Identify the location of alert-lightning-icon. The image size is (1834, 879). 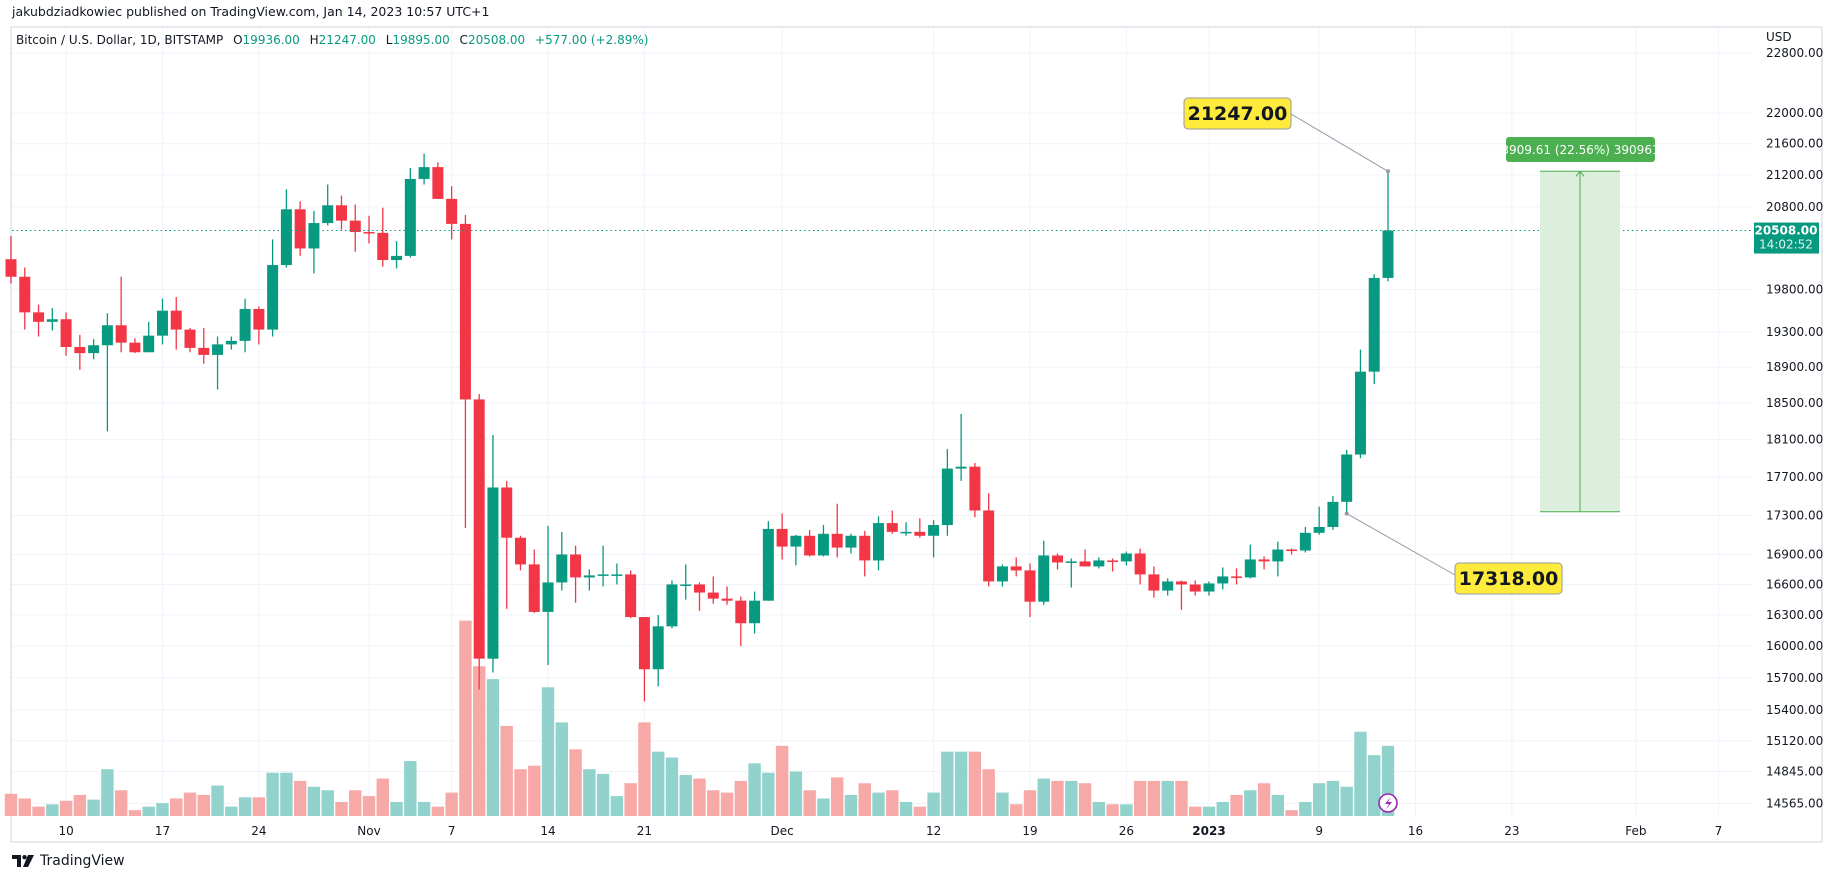
(1388, 803).